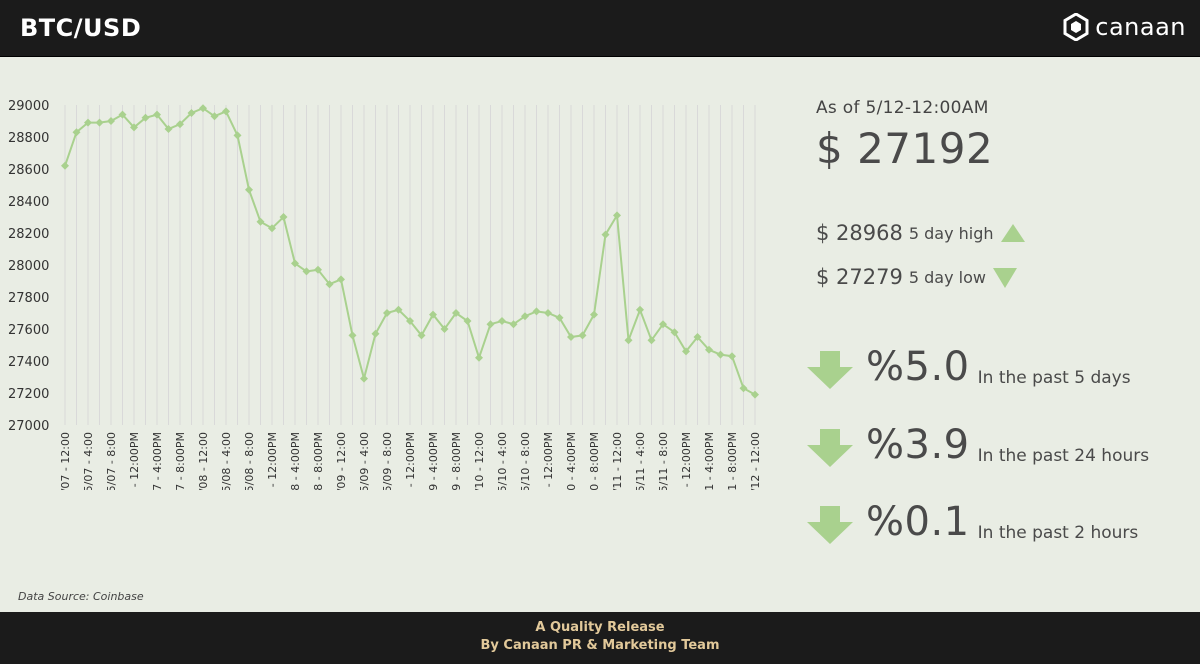  Describe the element at coordinates (686, 461) in the screenshot. I see `x-tick-label: 05/11 - 12:00PM` at that location.